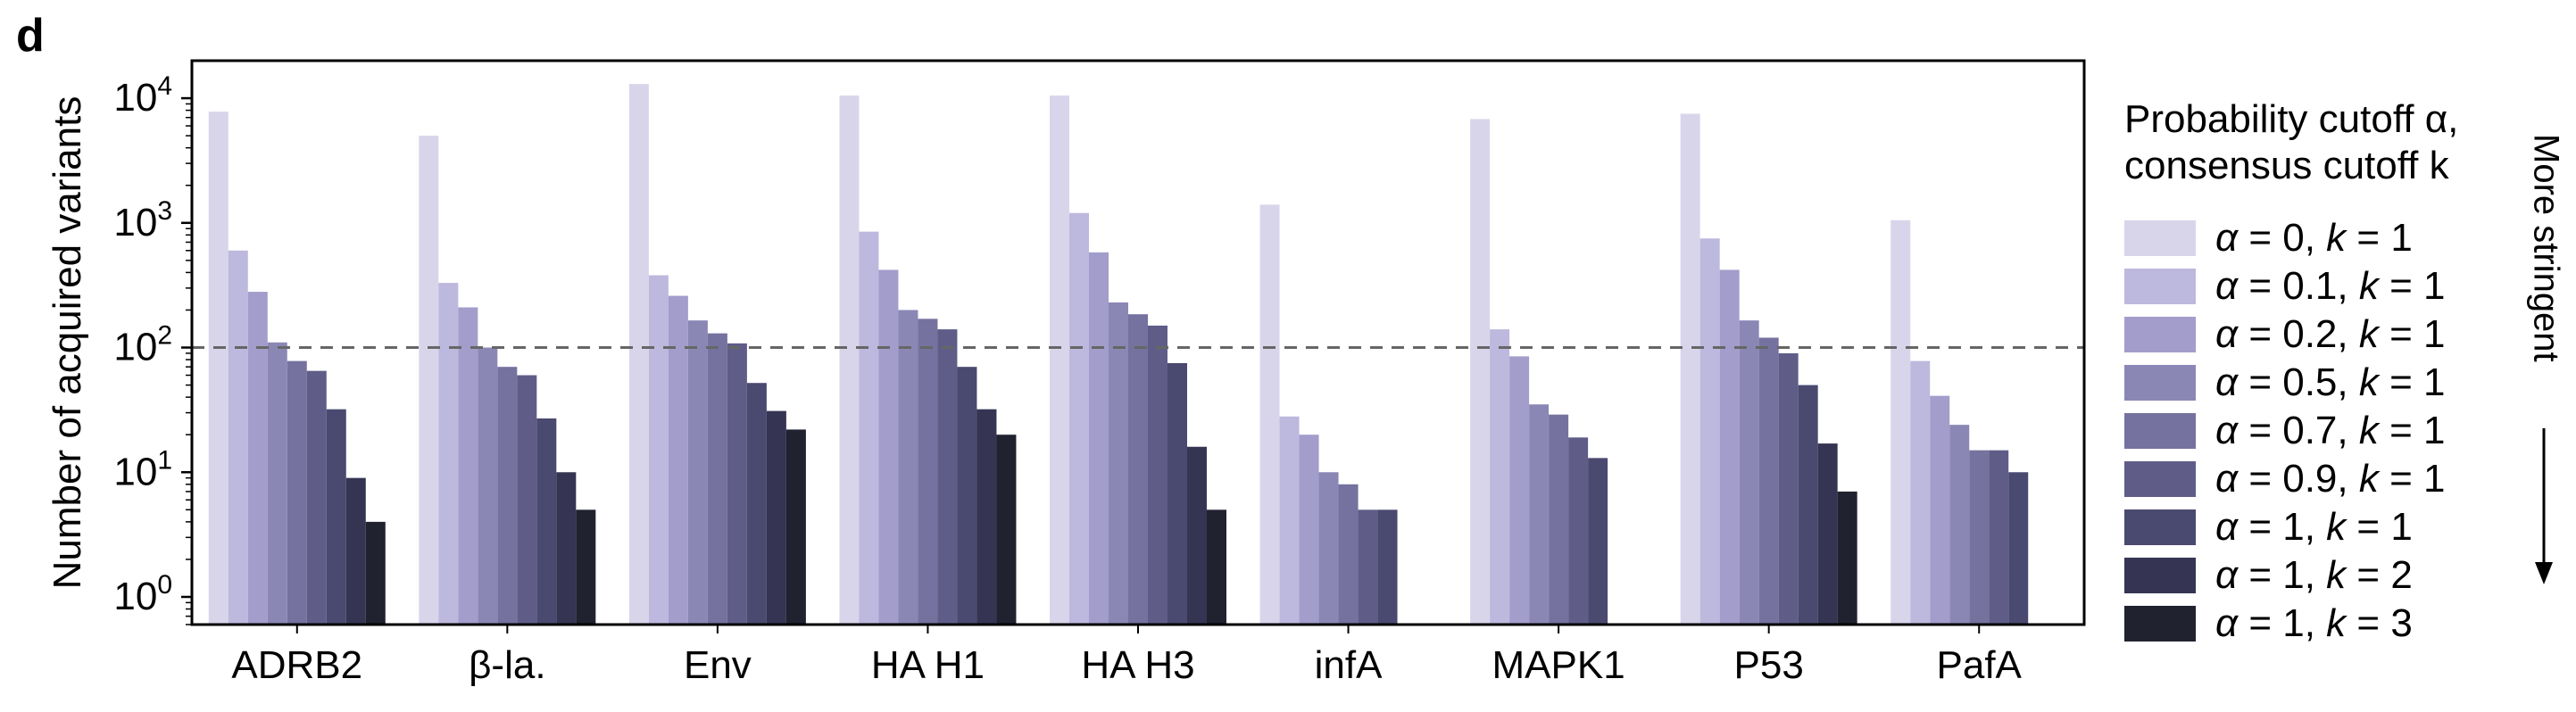 This screenshot has height=712, width=2576. What do you see at coordinates (2314, 575) in the screenshot?
I see `legend-label: α = 1, k = 2` at bounding box center [2314, 575].